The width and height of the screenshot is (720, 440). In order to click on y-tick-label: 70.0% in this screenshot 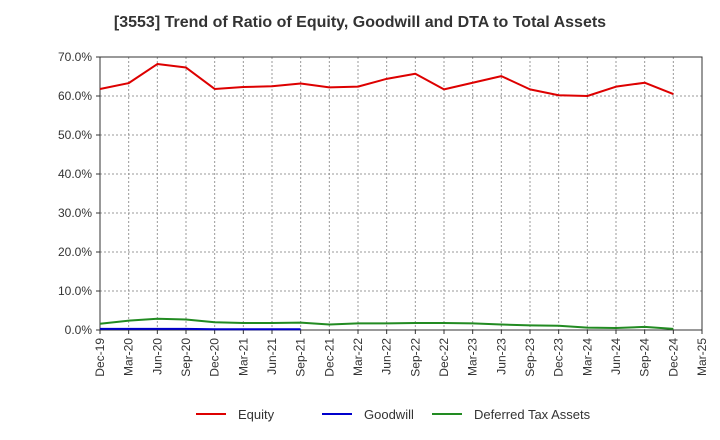, I will do `click(75, 57)`.